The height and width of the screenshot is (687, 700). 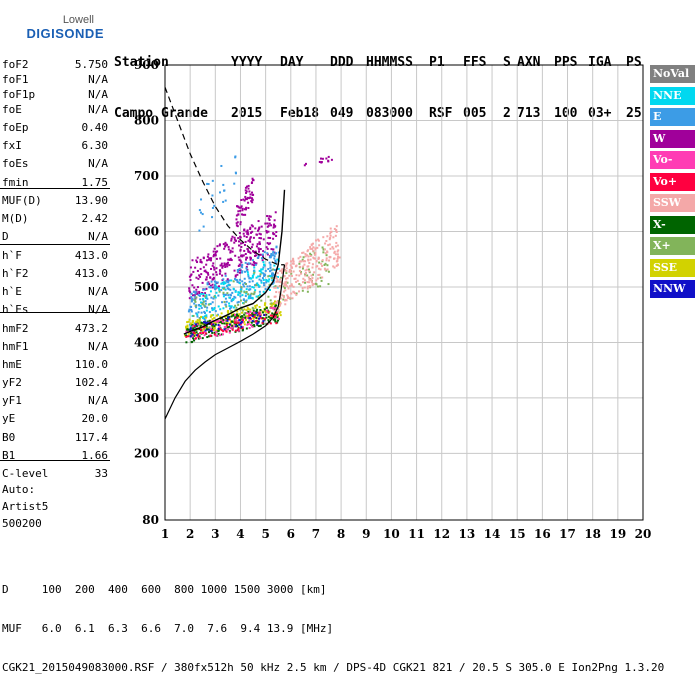 I want to click on x-tick-label: 14, so click(x=492, y=534).